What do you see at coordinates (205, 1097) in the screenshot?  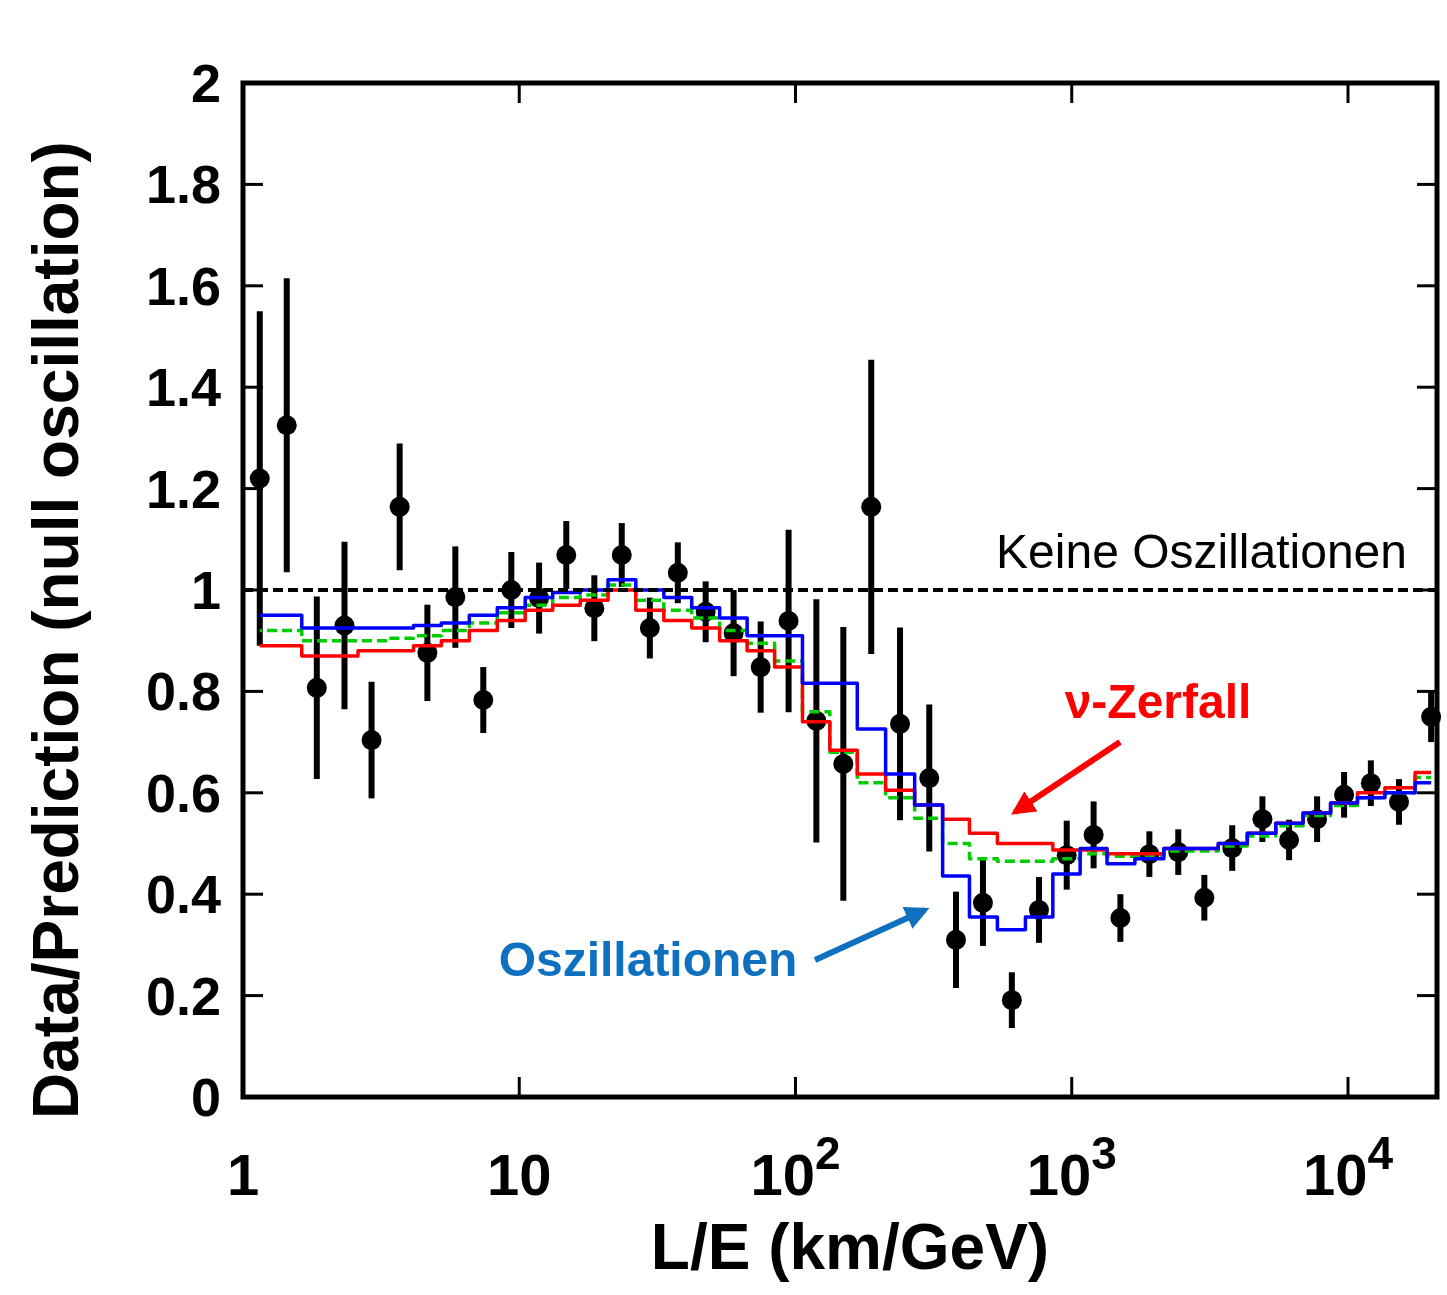 I see `y-tick-label: 0` at bounding box center [205, 1097].